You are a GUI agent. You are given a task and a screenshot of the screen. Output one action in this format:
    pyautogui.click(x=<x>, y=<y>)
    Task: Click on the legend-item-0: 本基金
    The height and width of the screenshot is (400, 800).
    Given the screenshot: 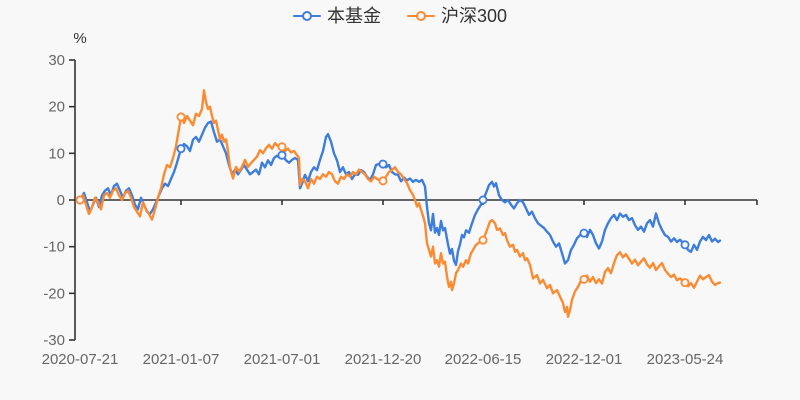 What is the action you would take?
    pyautogui.click(x=336, y=16)
    